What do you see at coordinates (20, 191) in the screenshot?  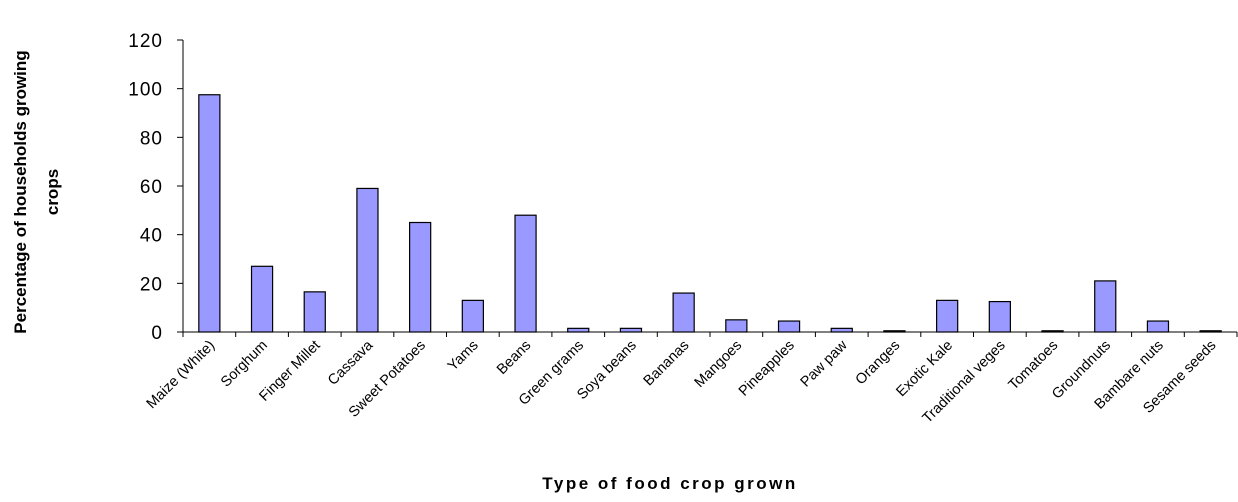 I see `y-axis-title-line: Percentage of households growing` at bounding box center [20, 191].